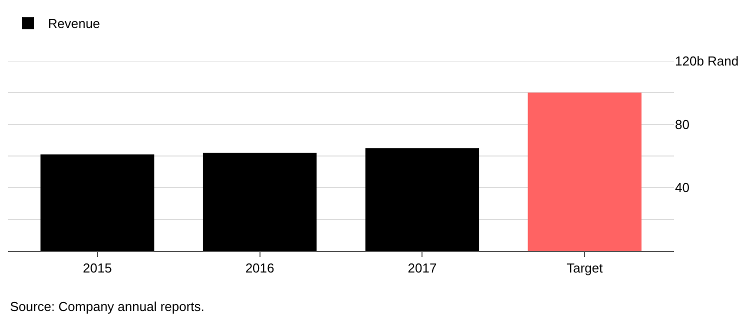 Image resolution: width=747 pixels, height=326 pixels. What do you see at coordinates (107, 306) in the screenshot?
I see `source-note: Source: Company annual reports.` at bounding box center [107, 306].